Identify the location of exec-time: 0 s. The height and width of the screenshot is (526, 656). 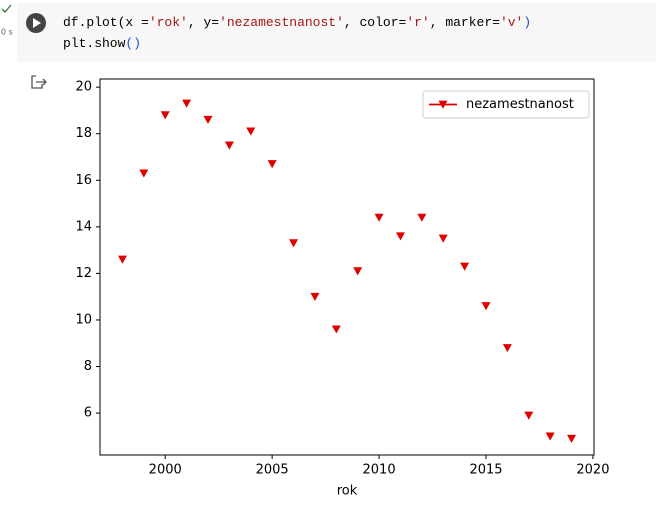
(7, 32).